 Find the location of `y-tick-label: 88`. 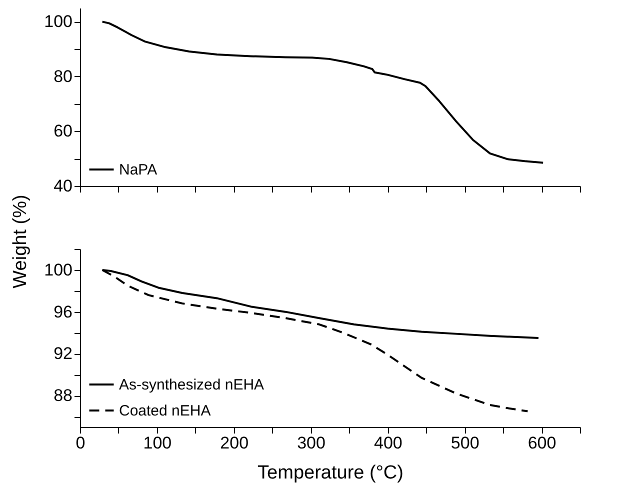

y-tick-label: 88 is located at coordinates (63, 396).